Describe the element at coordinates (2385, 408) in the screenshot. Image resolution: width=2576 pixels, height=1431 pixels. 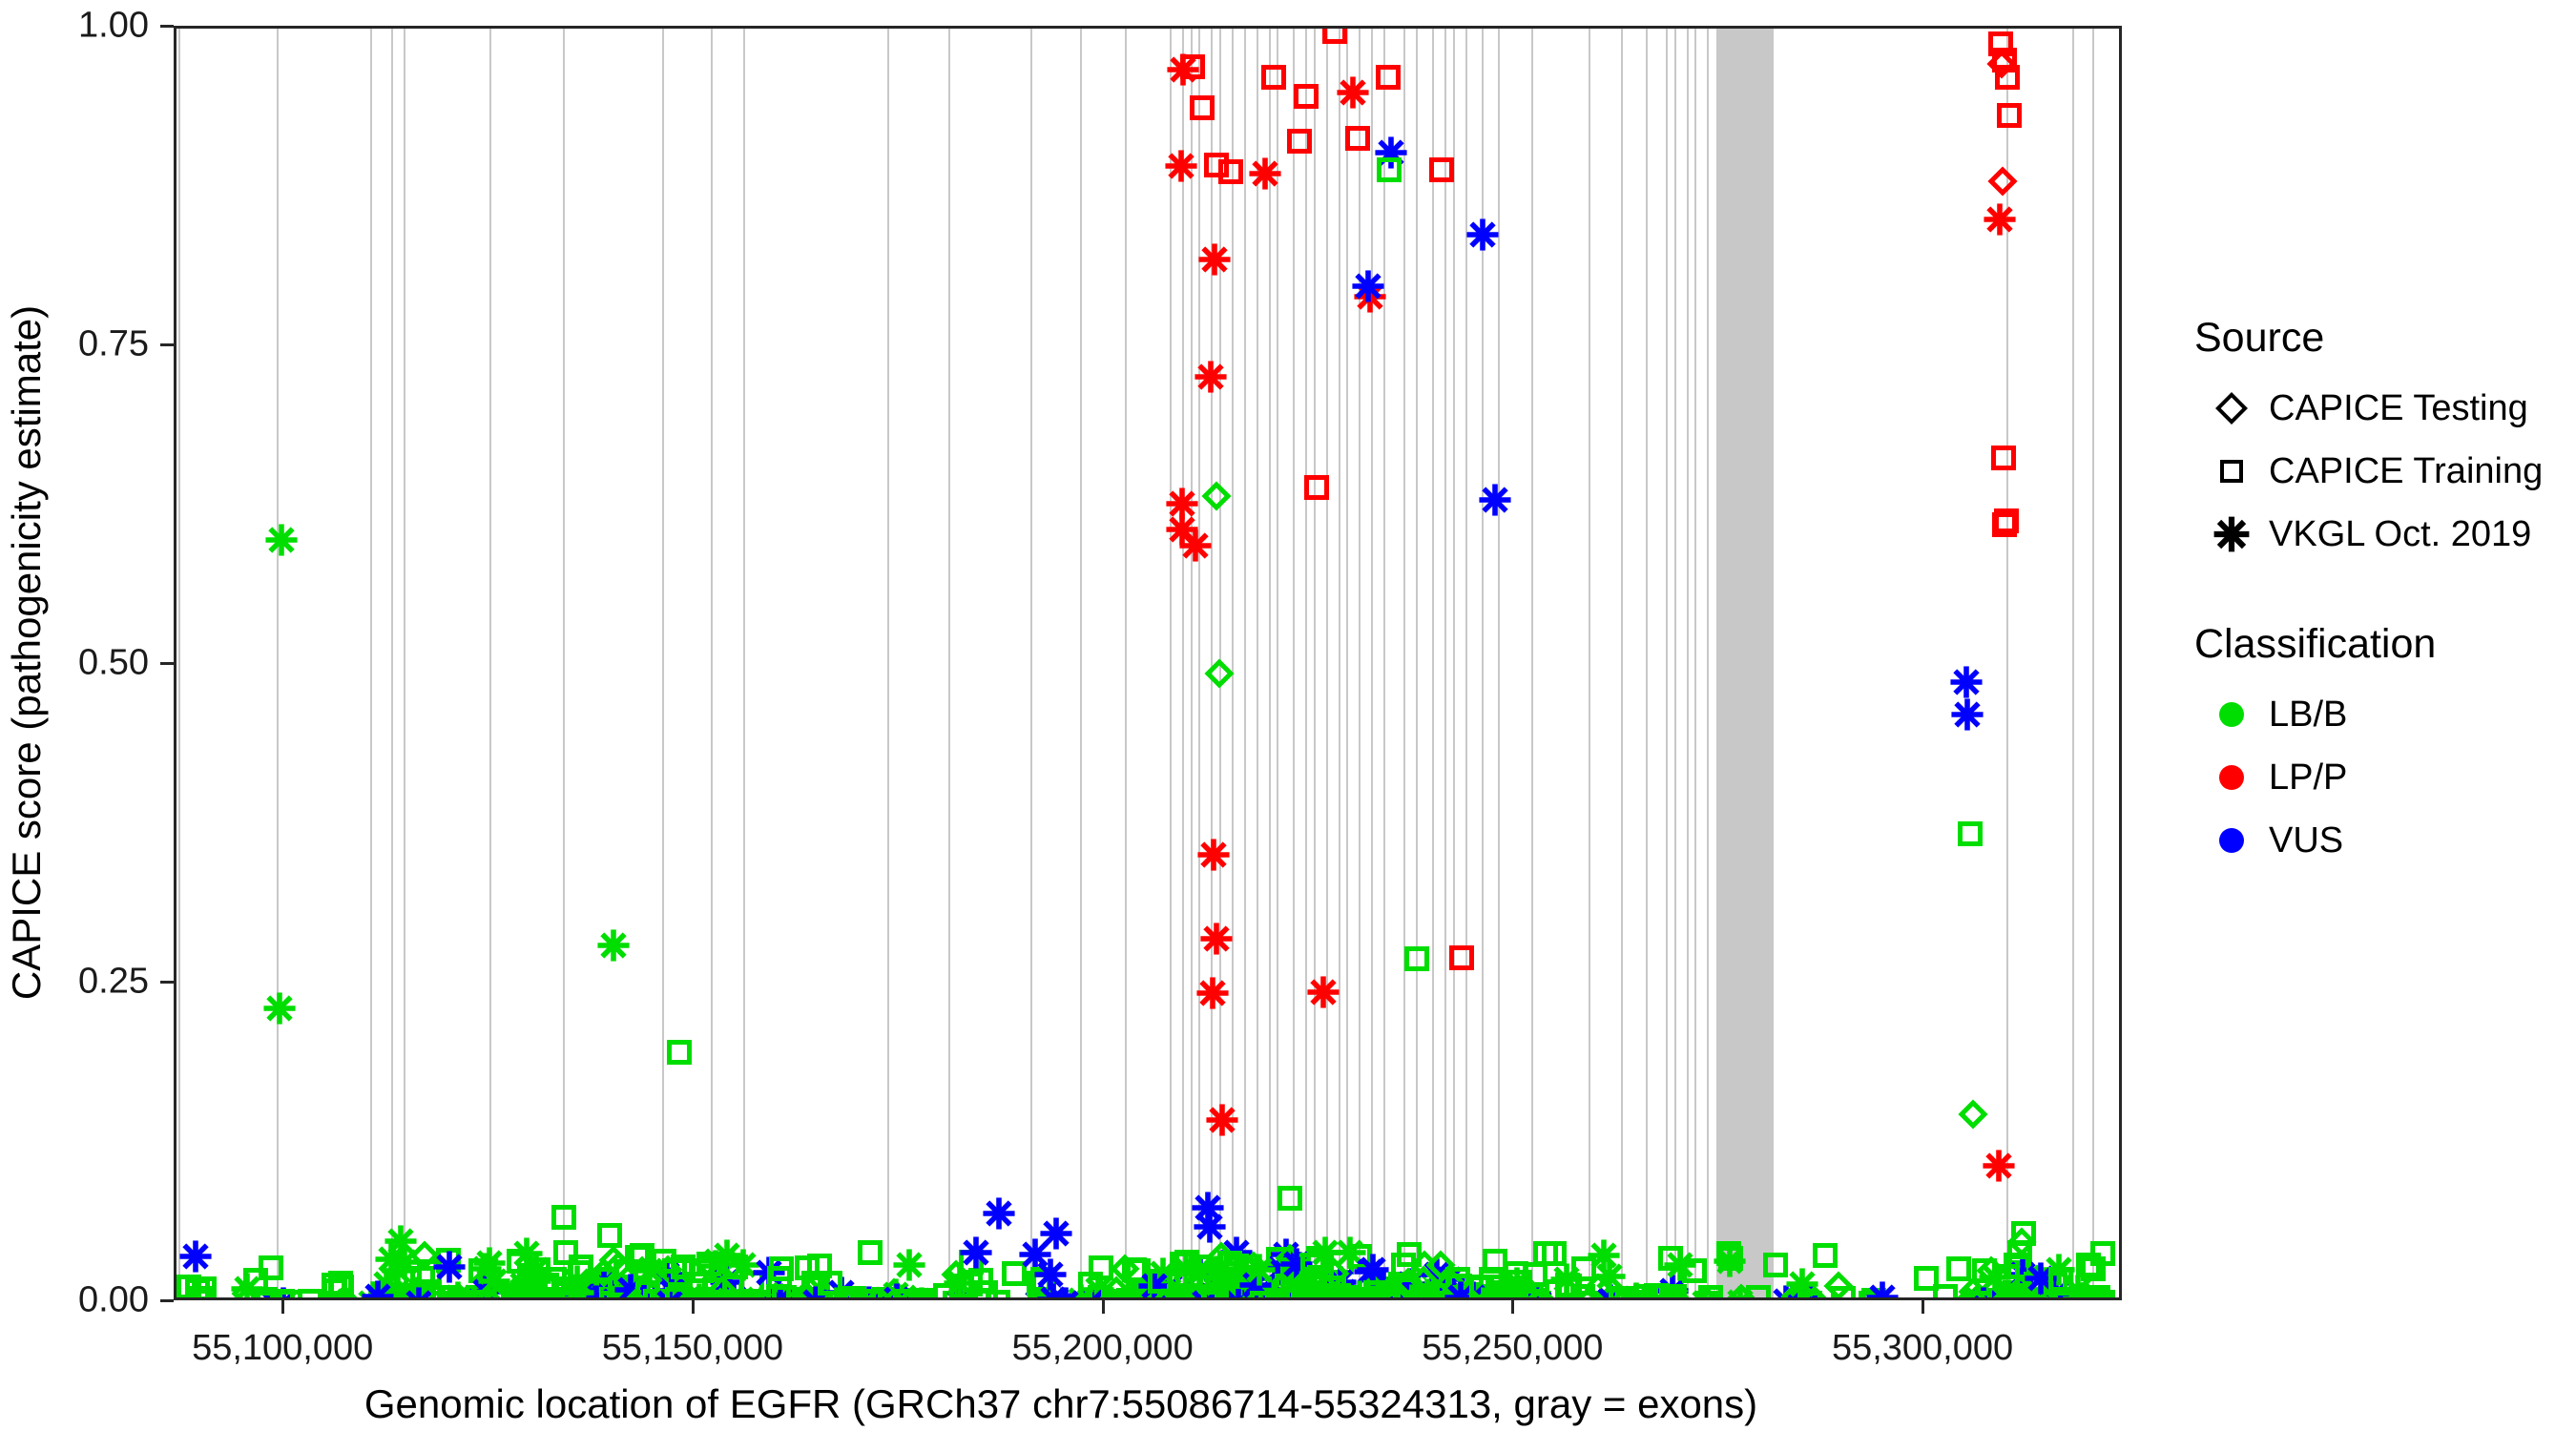
I see `legend-item-capice-testing: CAPICE Testing` at that location.